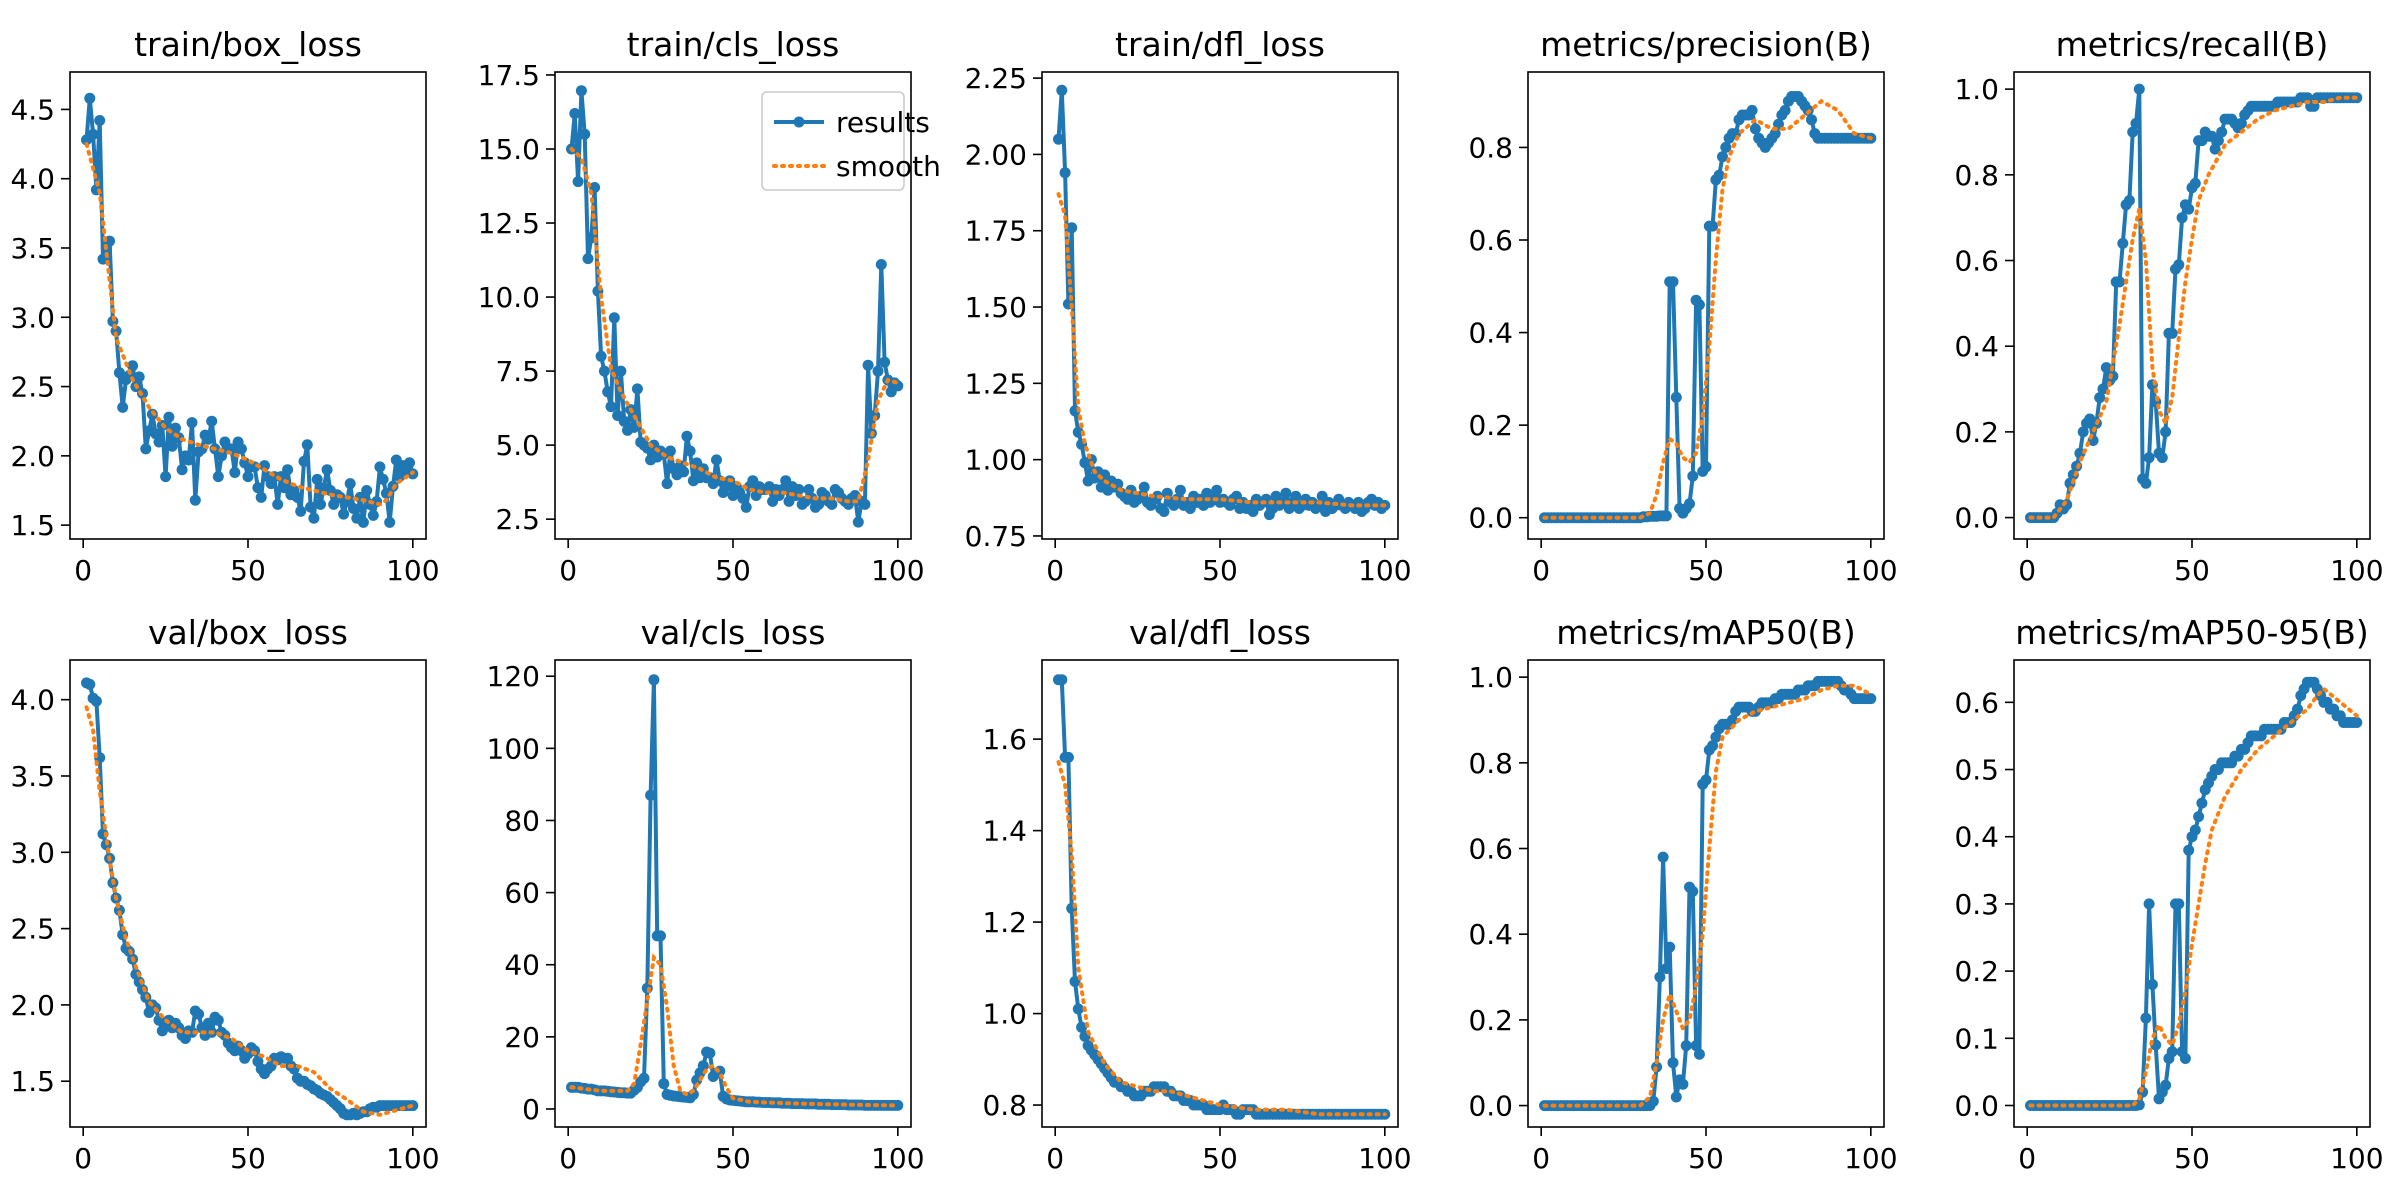  I want to click on y-tick-label: 1.2, so click(1004, 922).